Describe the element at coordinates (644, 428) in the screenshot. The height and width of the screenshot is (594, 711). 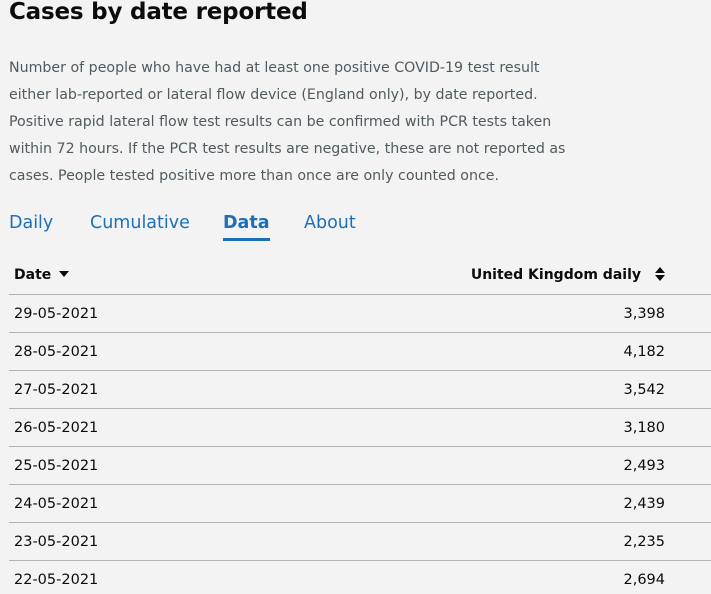
I see `cell-value: 3,180` at that location.